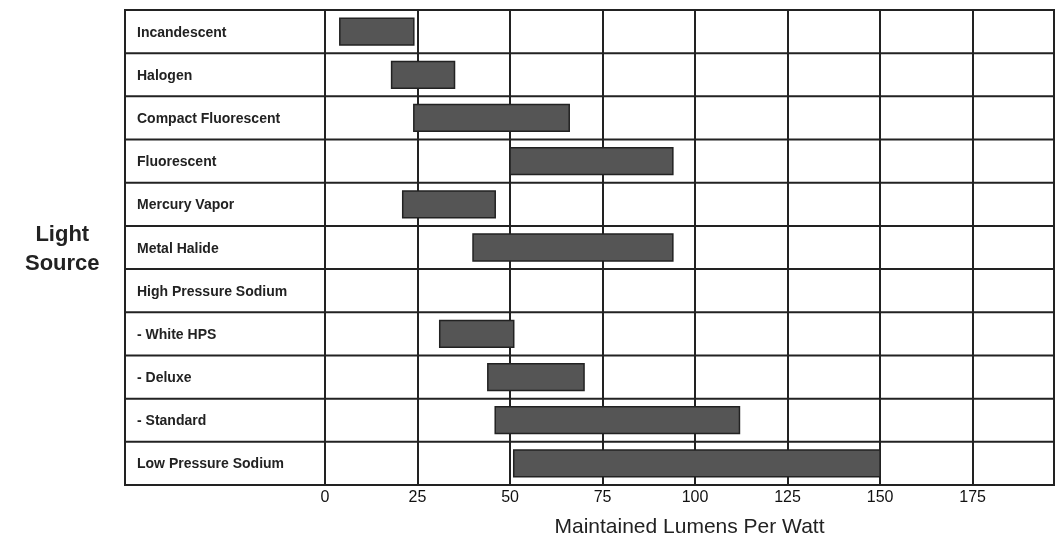 The image size is (1056, 557). Describe the element at coordinates (209, 118) in the screenshot. I see `y-tick-label: Compact Fluorescent` at that location.